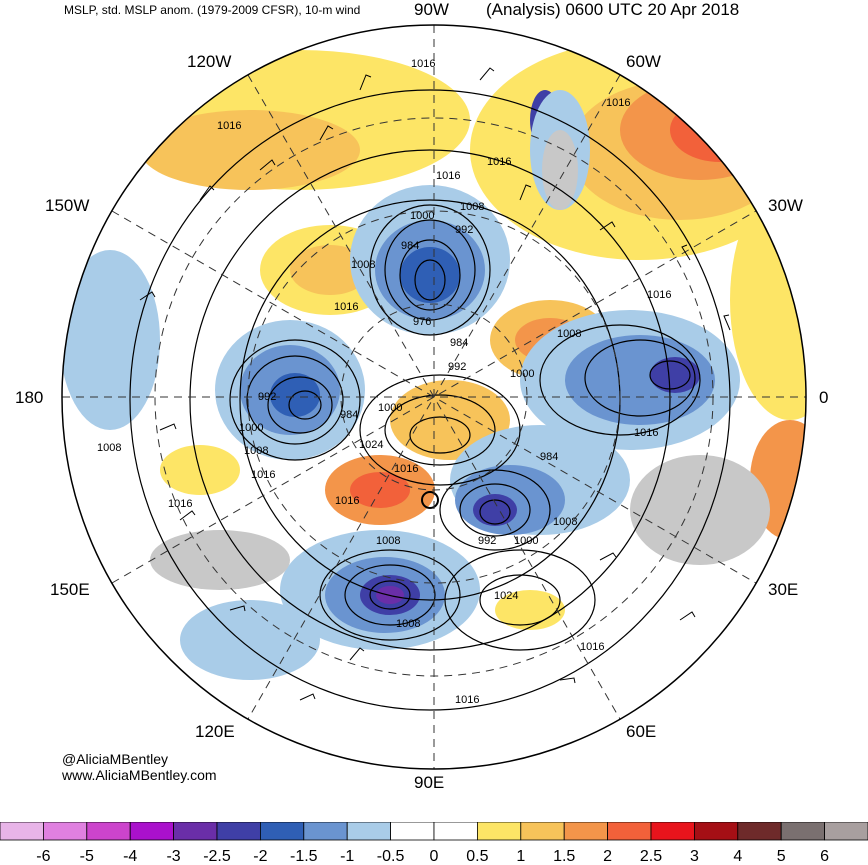  What do you see at coordinates (646, 433) in the screenshot?
I see `label-1016-h: 1016` at bounding box center [646, 433].